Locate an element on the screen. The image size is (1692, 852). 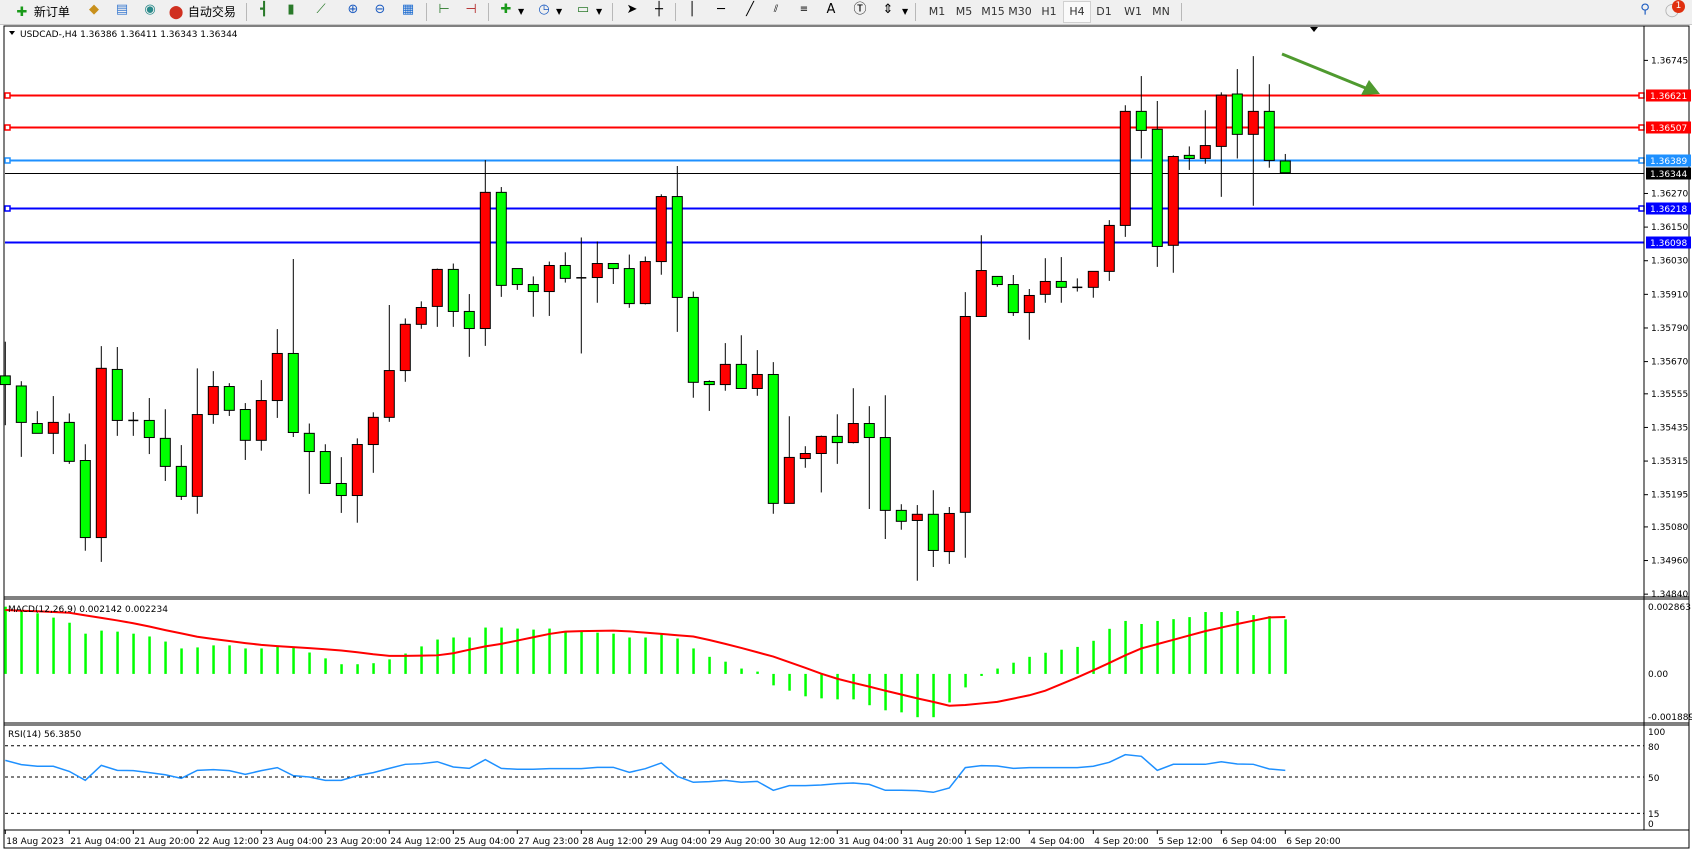
navigator-icon: ◉ is located at coordinates (150, 9).